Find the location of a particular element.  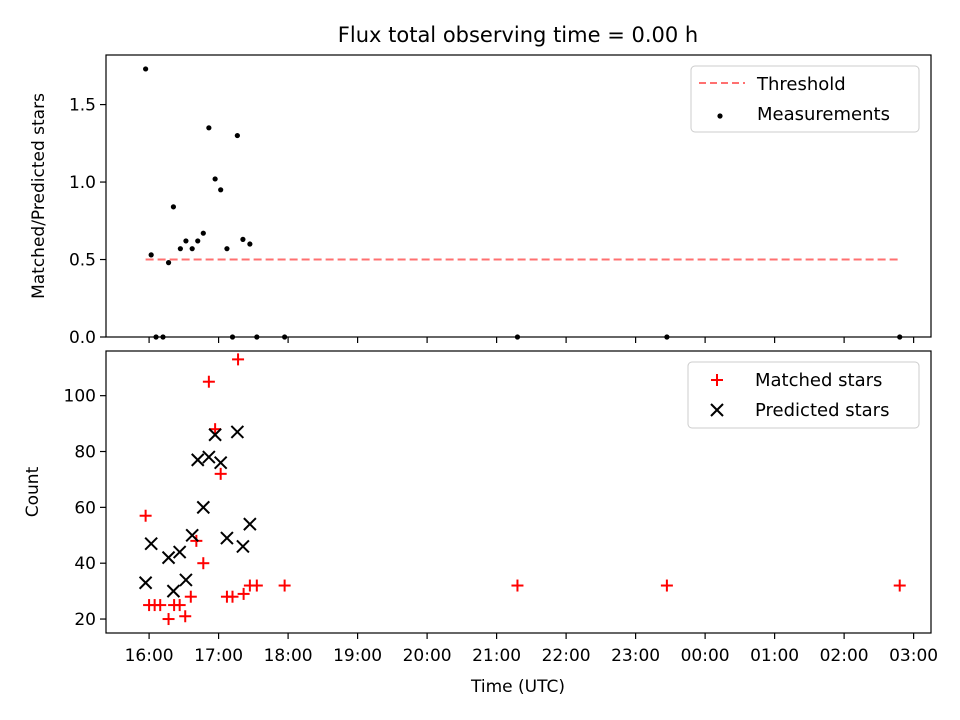

top-y-axis-label: Matched/Predicted stars is located at coordinates (39, 196).